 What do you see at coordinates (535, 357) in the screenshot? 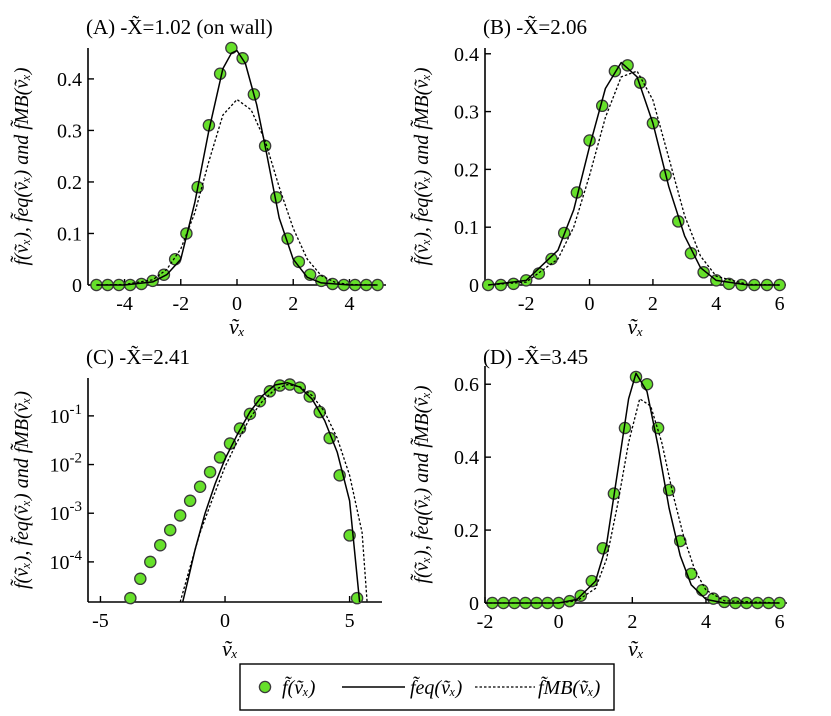
I see `chart-title: (D) -X̃=3.45` at bounding box center [535, 357].